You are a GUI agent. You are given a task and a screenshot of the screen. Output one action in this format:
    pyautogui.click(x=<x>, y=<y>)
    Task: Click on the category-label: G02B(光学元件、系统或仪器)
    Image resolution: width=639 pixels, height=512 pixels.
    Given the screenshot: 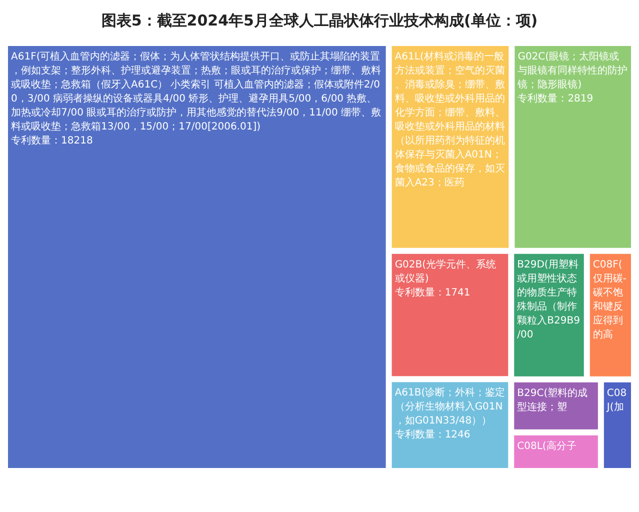 What is the action you would take?
    pyautogui.click(x=445, y=271)
    